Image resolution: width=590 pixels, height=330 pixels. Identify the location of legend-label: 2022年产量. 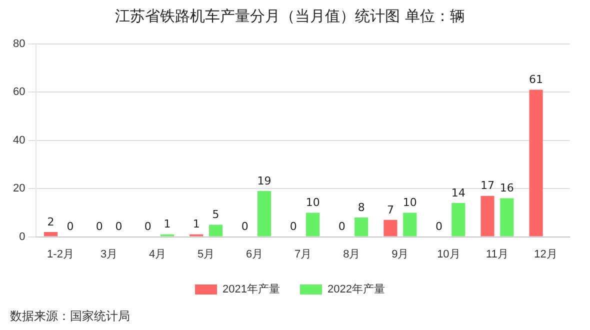
(356, 289).